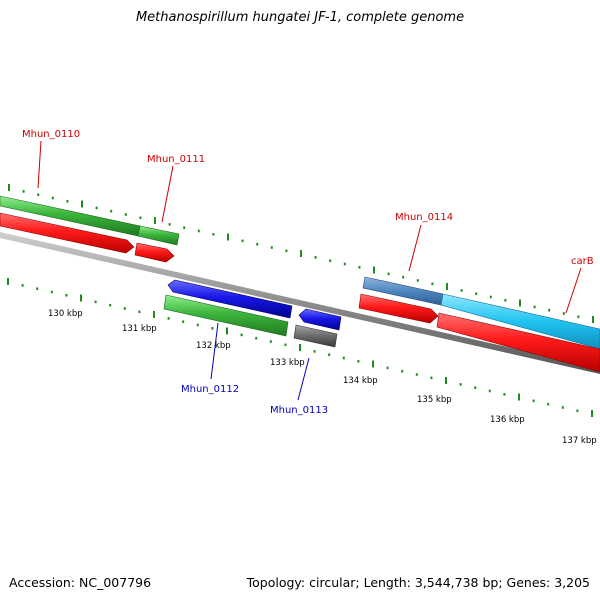 This screenshot has height=600, width=600. I want to click on gene-label-mhun-0110: Mhun_0110, so click(51, 134).